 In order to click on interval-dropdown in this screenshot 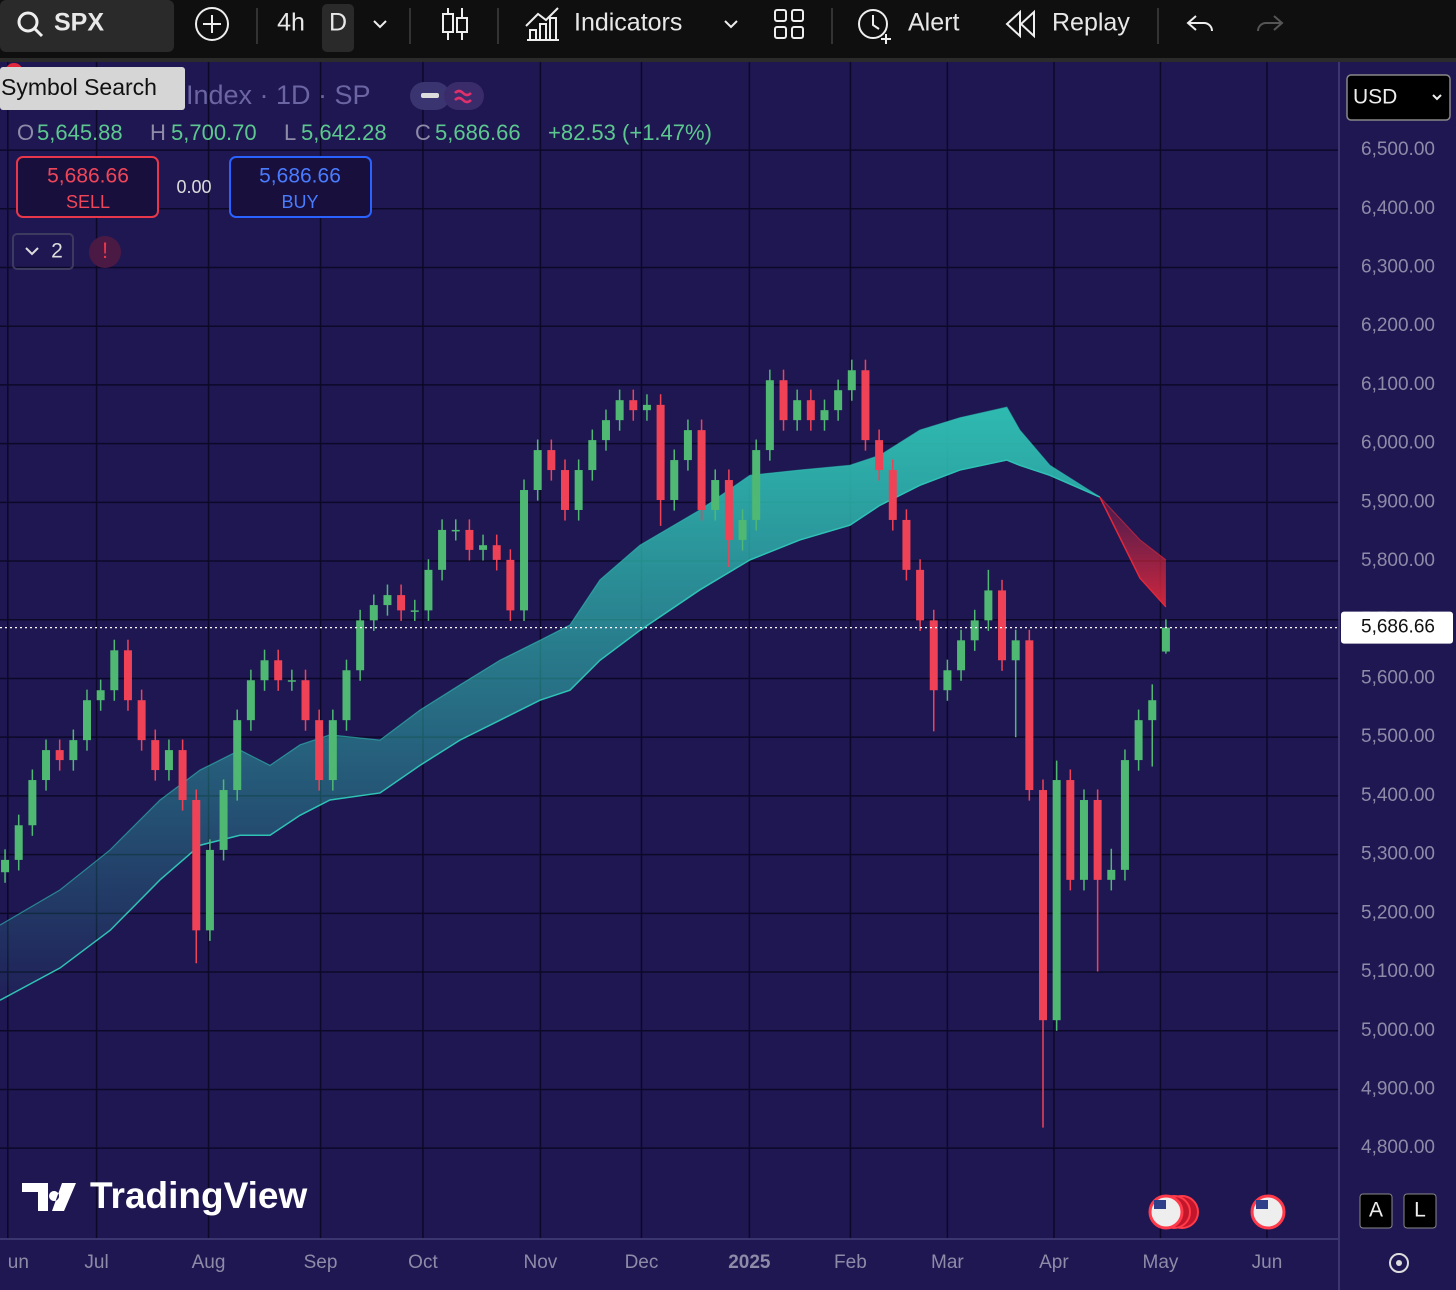, I will do `click(380, 24)`.